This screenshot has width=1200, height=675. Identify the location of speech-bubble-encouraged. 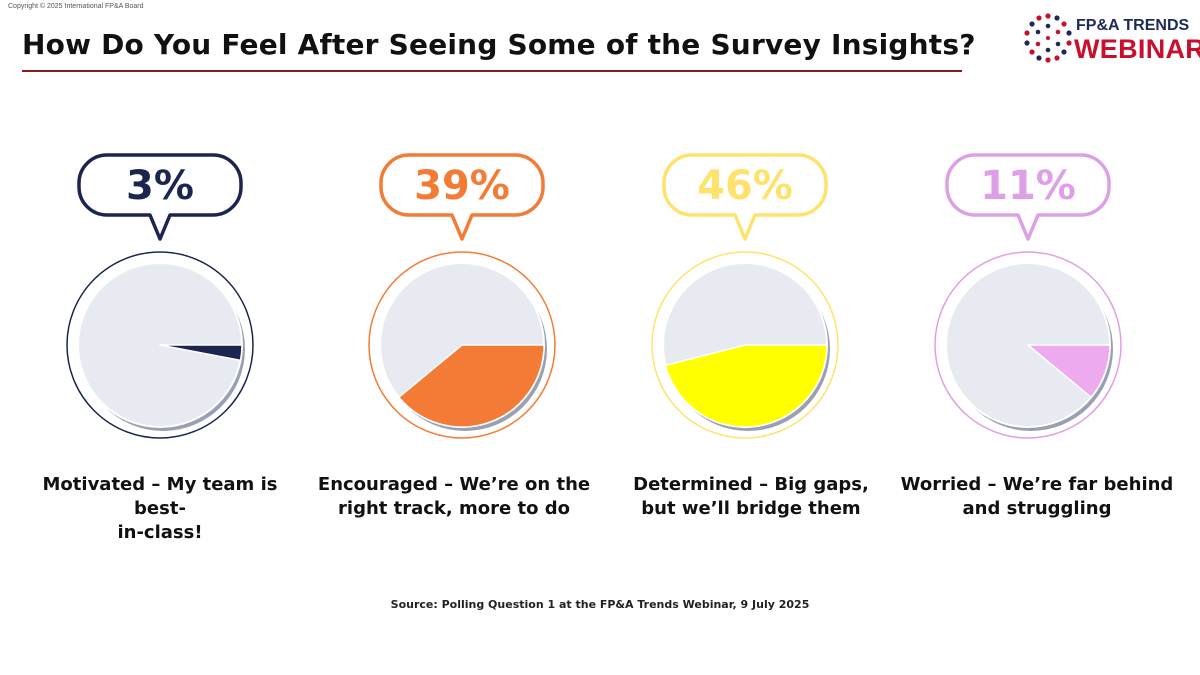
(462, 197).